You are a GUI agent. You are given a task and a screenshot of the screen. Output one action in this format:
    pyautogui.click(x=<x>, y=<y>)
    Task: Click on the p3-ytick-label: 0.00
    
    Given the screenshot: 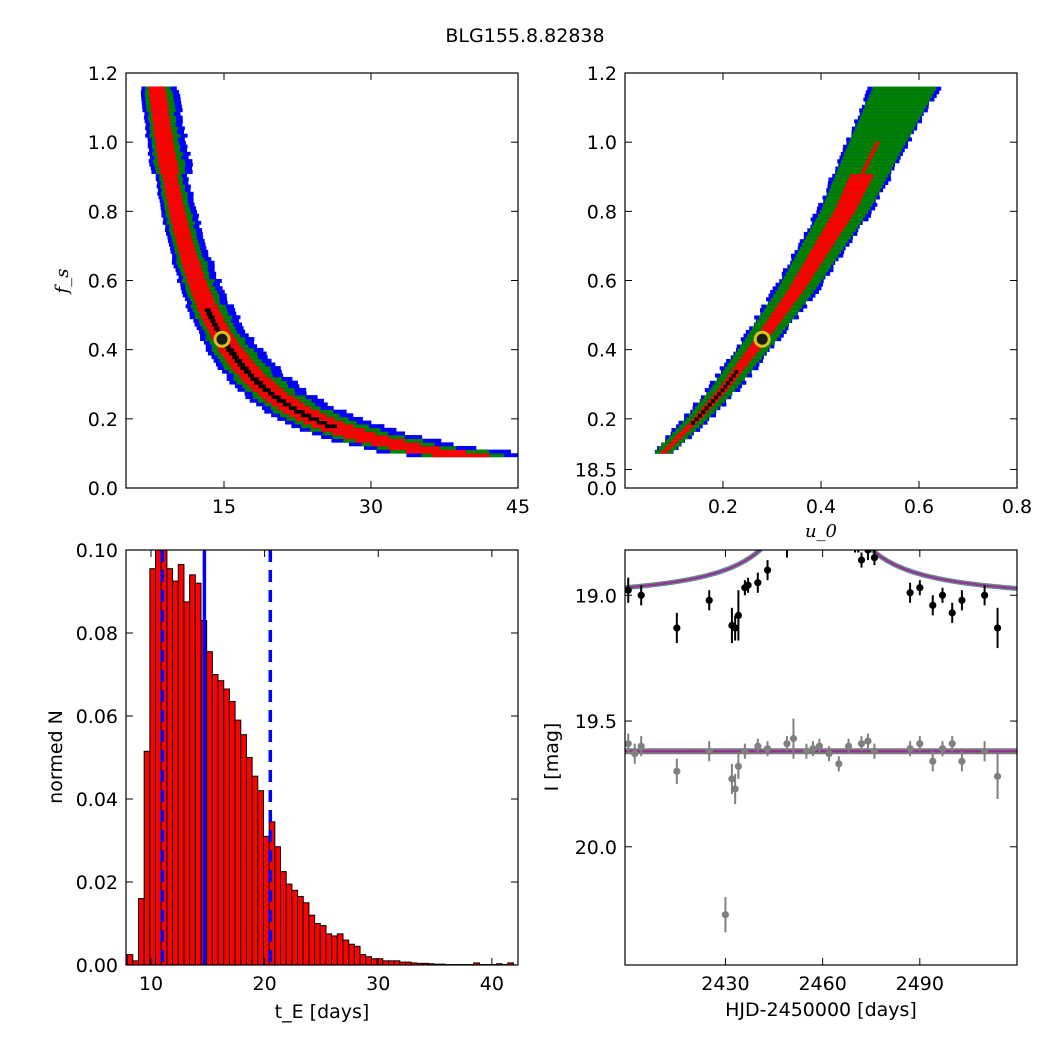 What is the action you would take?
    pyautogui.click(x=97, y=966)
    